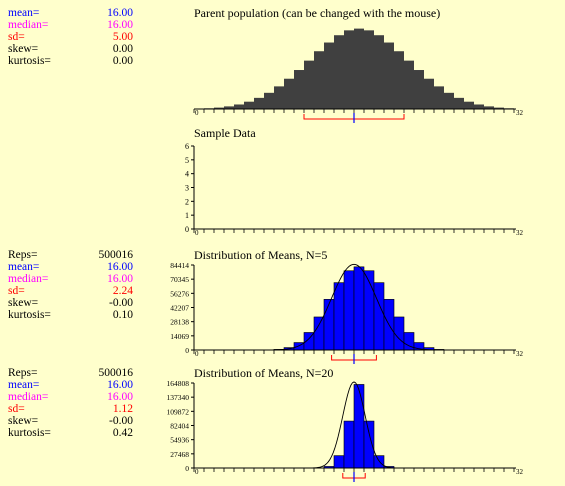 Image resolution: width=565 pixels, height=486 pixels. Describe the element at coordinates (187, 229) in the screenshot. I see `sample-y-tick-label: 0` at that location.